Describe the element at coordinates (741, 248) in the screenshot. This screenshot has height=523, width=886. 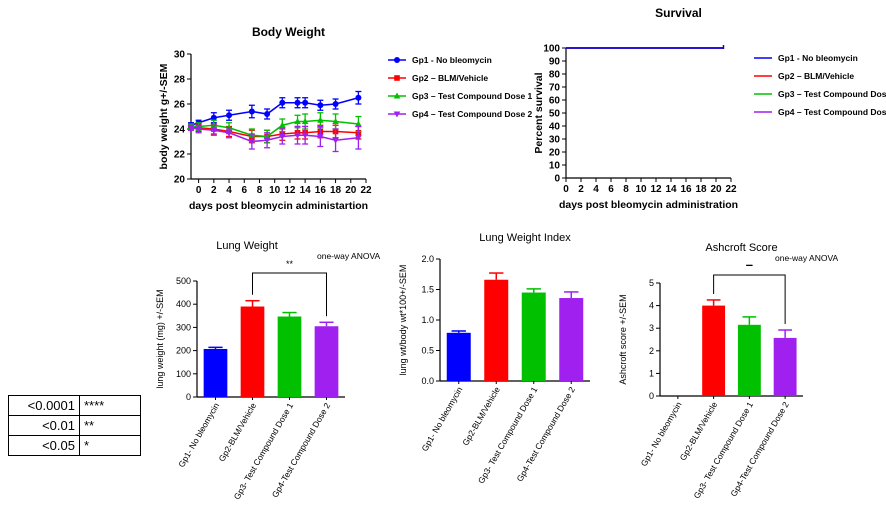
I see `chart-title: Ashcroft Score` at that location.